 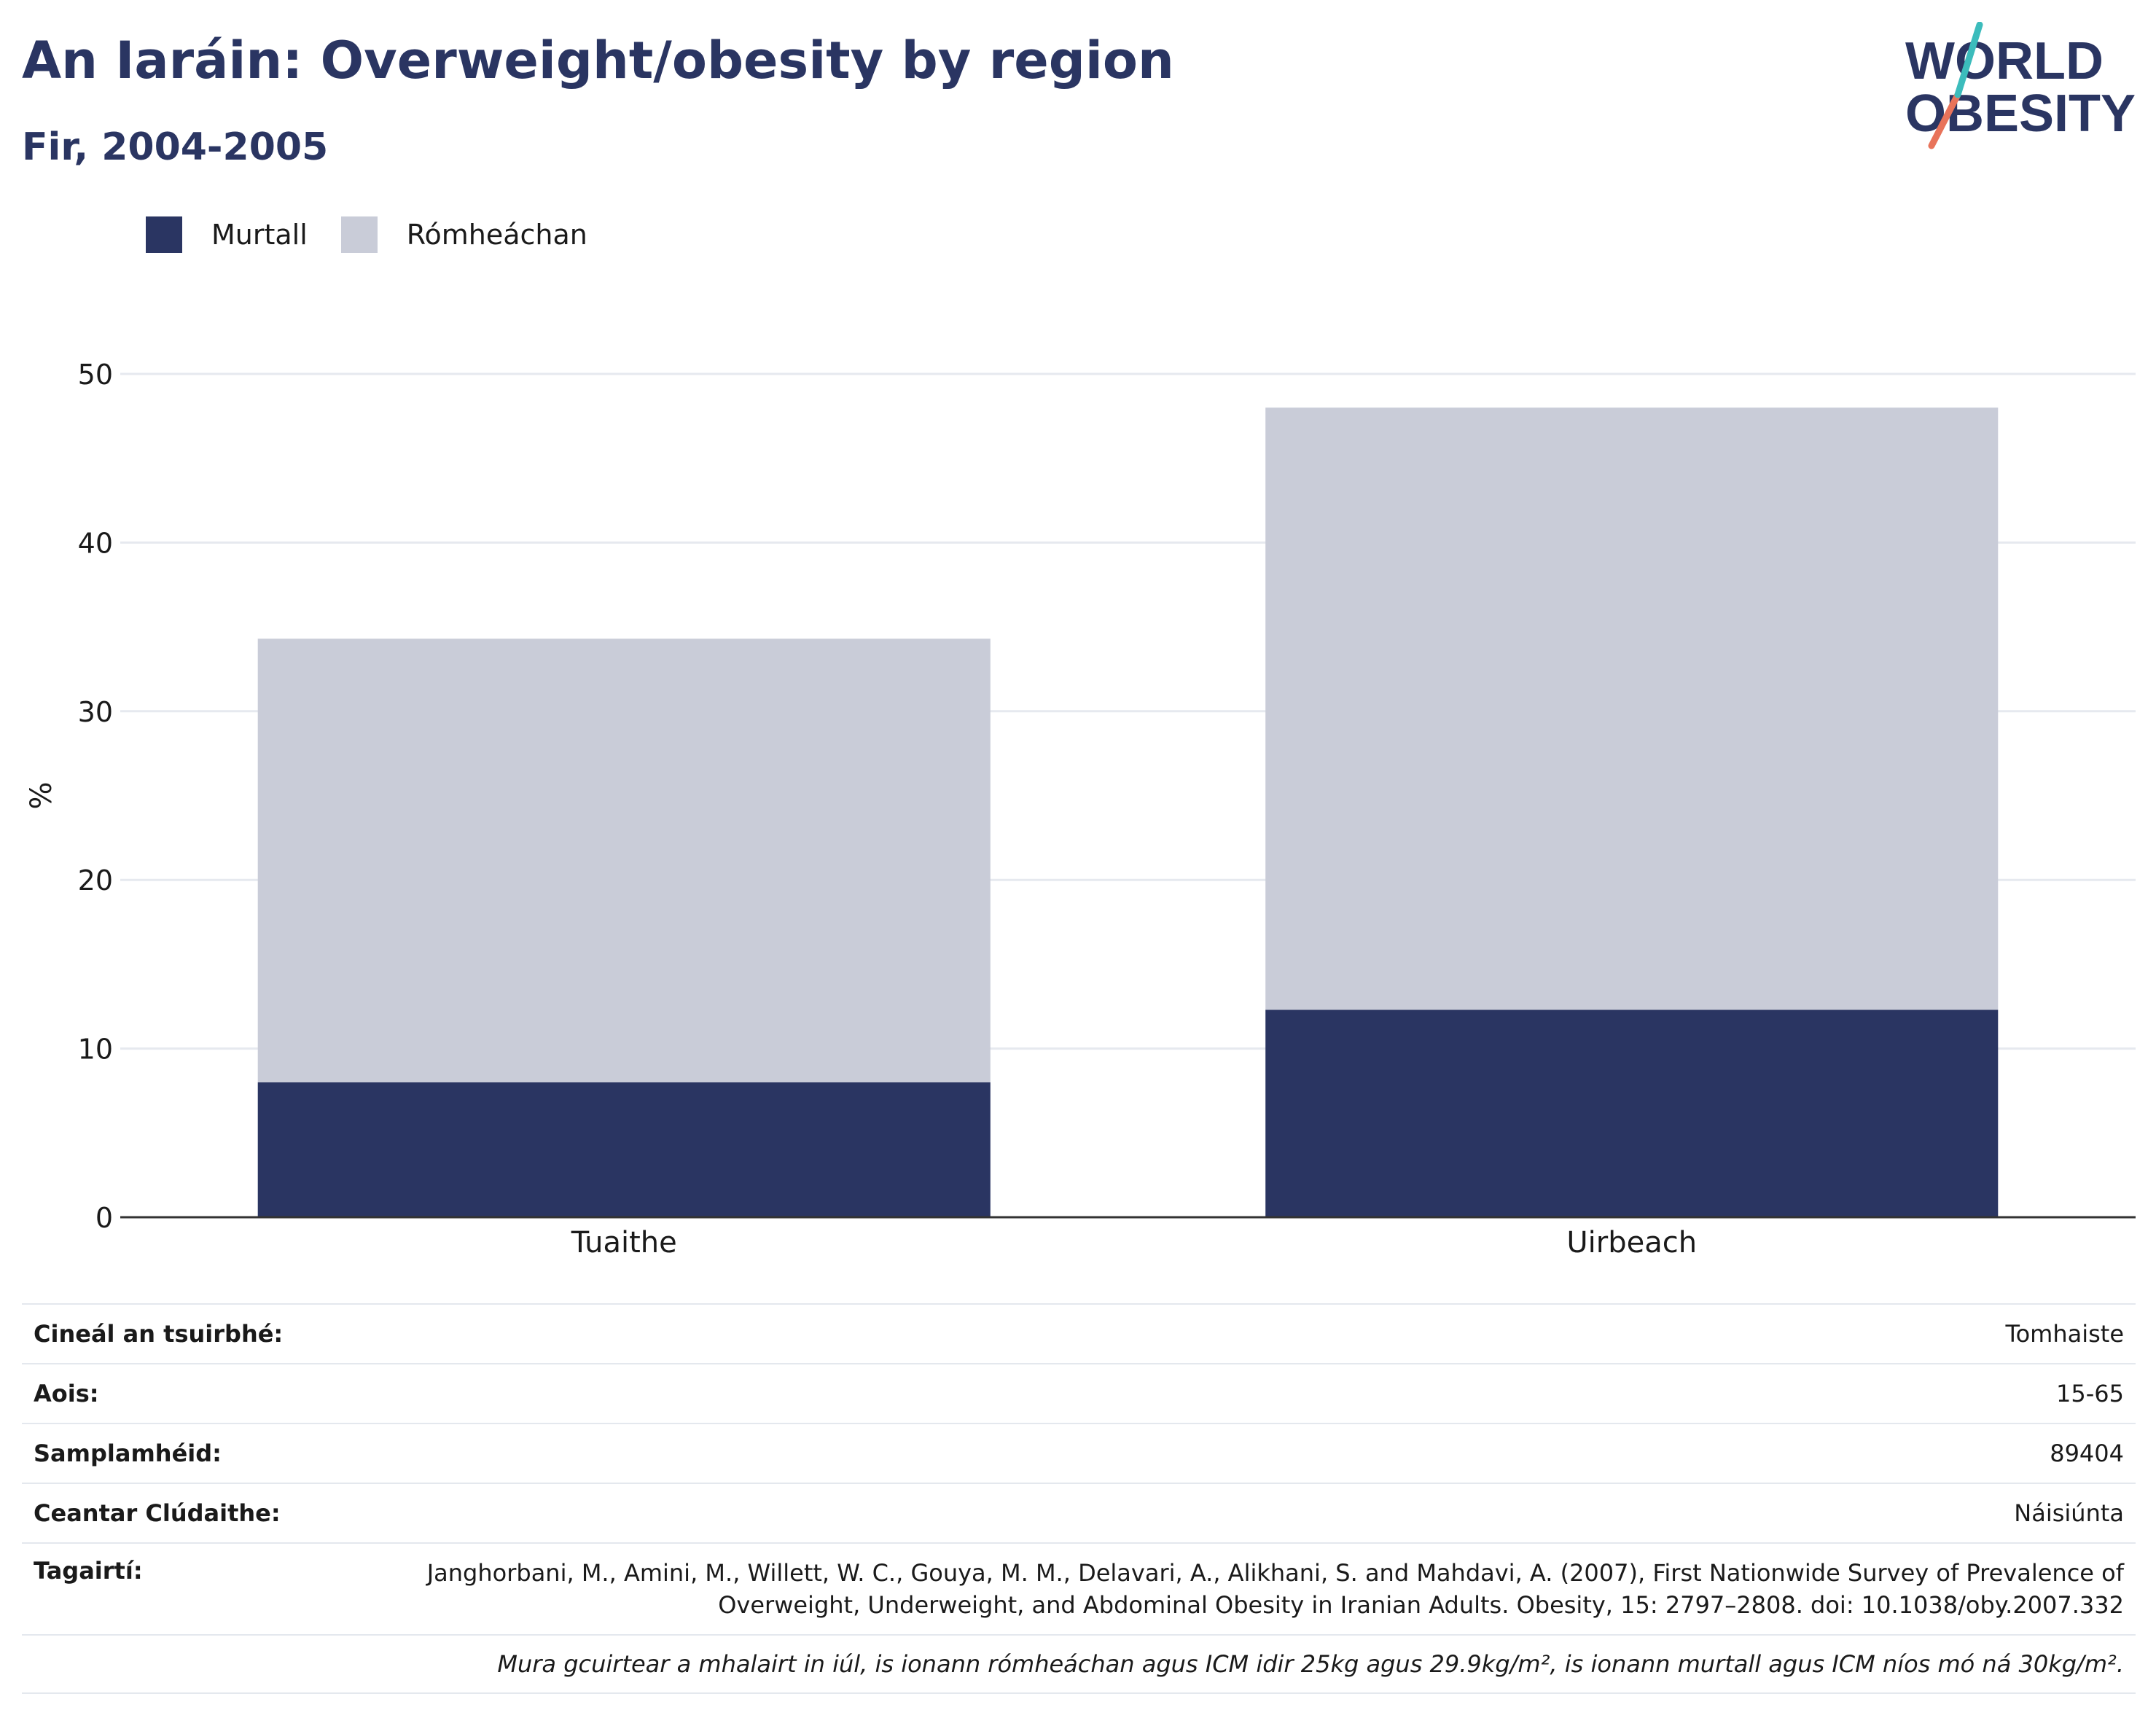 I want to click on legend-swatch-murtall, so click(x=164, y=234).